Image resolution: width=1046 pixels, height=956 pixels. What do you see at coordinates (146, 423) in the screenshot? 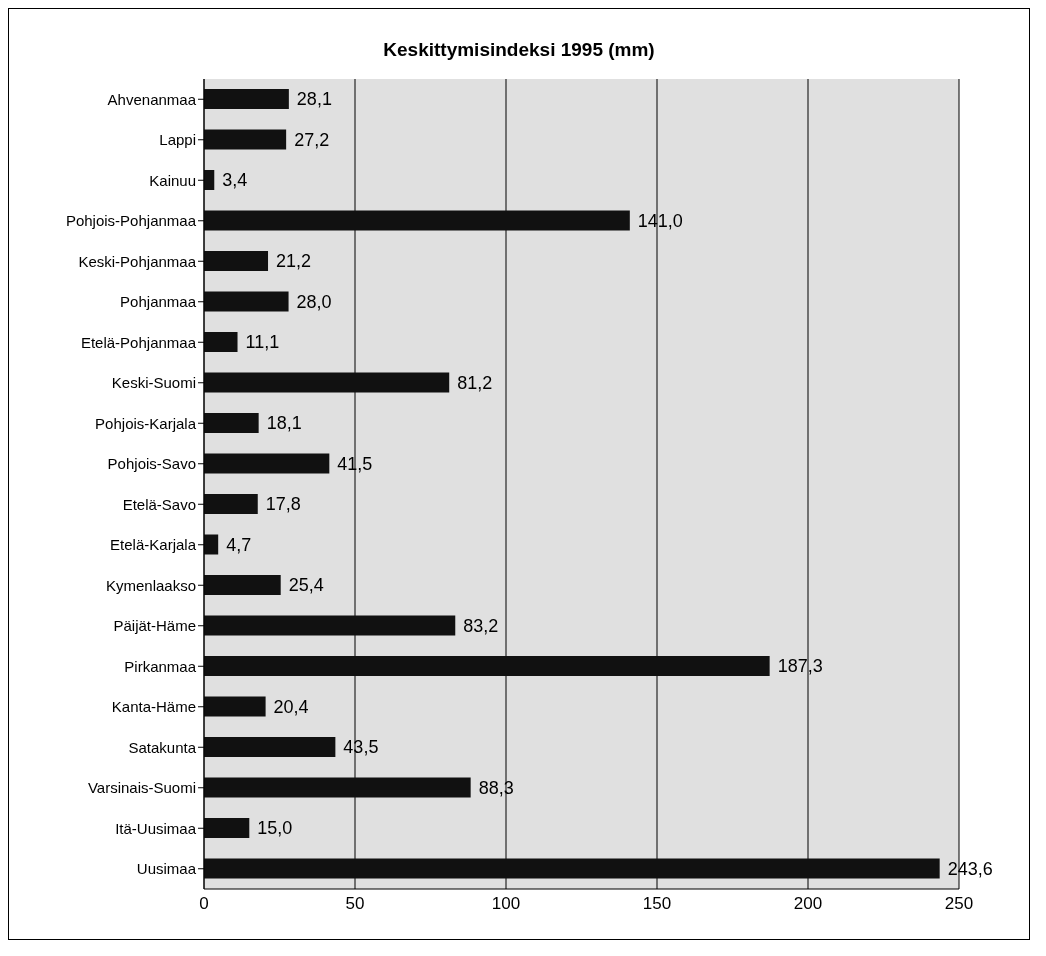
I see `y-tick-label: Pohjois-Karjala` at bounding box center [146, 423].